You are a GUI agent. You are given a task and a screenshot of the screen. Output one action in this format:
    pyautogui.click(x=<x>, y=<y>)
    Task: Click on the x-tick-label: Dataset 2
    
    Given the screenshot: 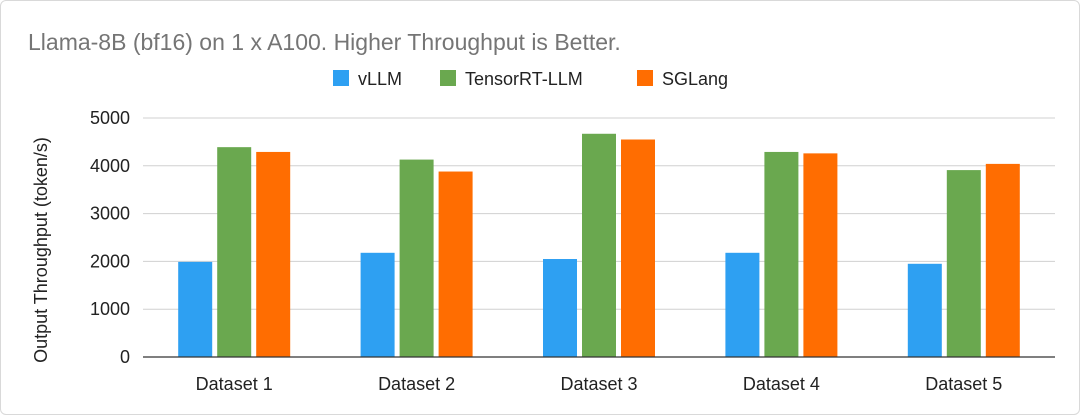 What is the action you would take?
    pyautogui.click(x=416, y=384)
    